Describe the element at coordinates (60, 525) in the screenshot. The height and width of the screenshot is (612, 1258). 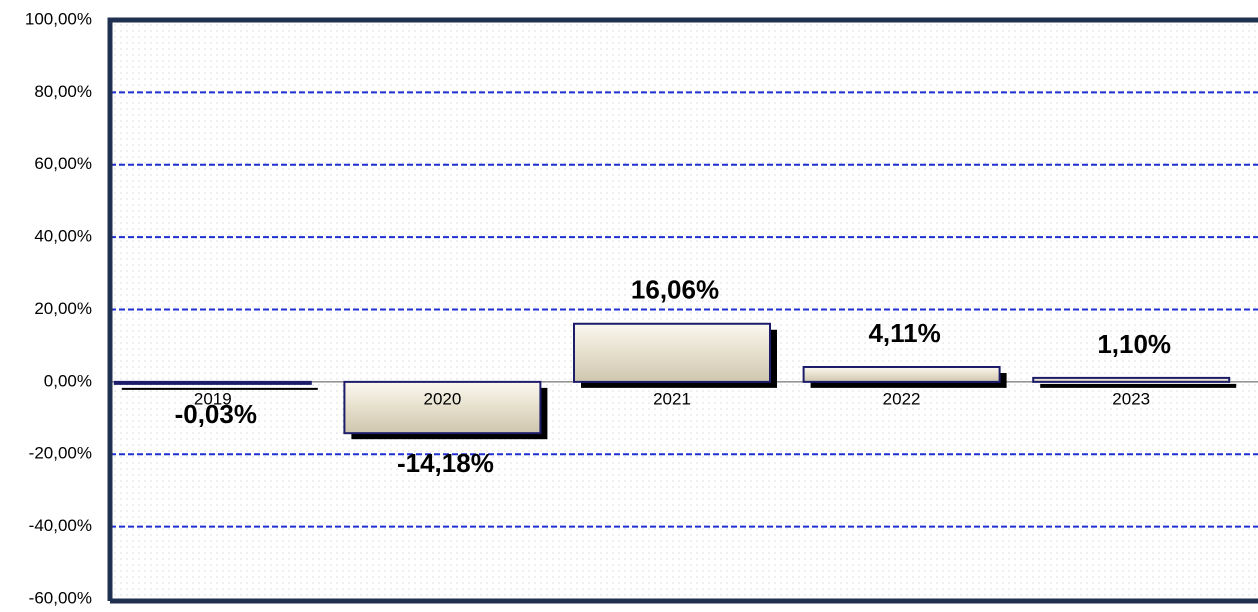
I see `y-tick-label: -40,00%` at that location.